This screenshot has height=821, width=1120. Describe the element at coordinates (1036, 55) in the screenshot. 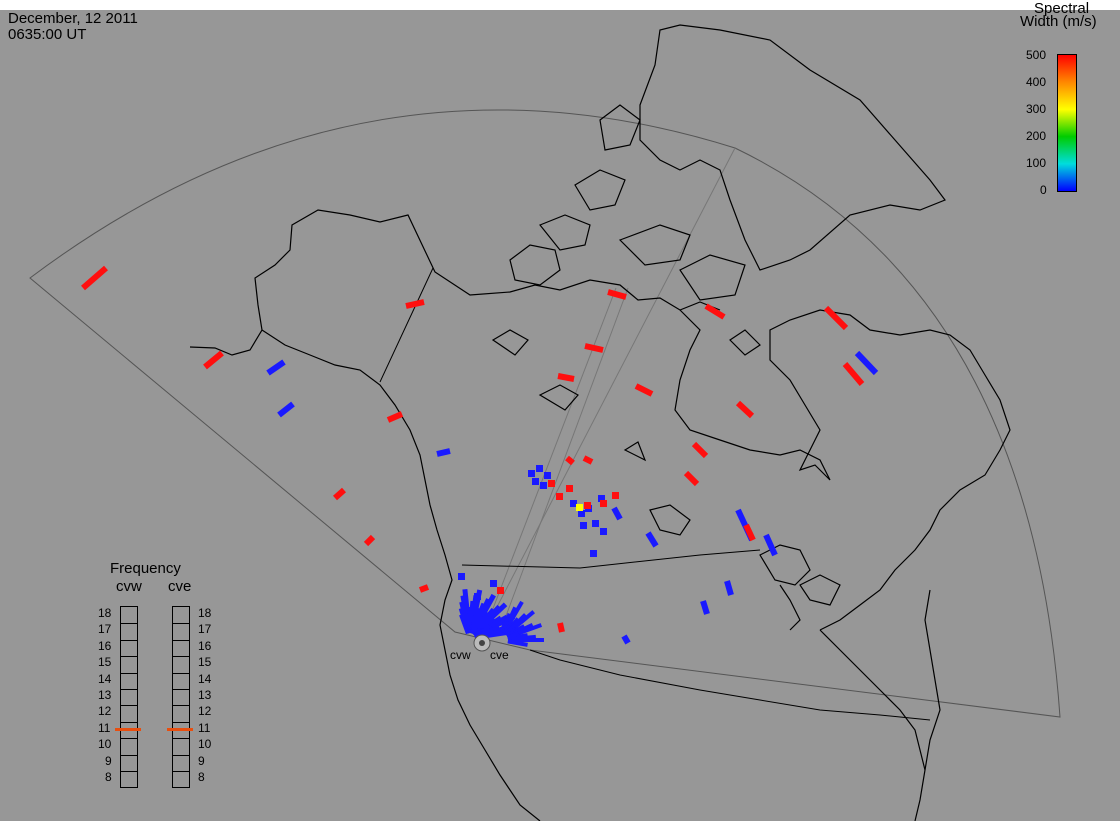

I see `colorbar-tick-label: 500` at that location.